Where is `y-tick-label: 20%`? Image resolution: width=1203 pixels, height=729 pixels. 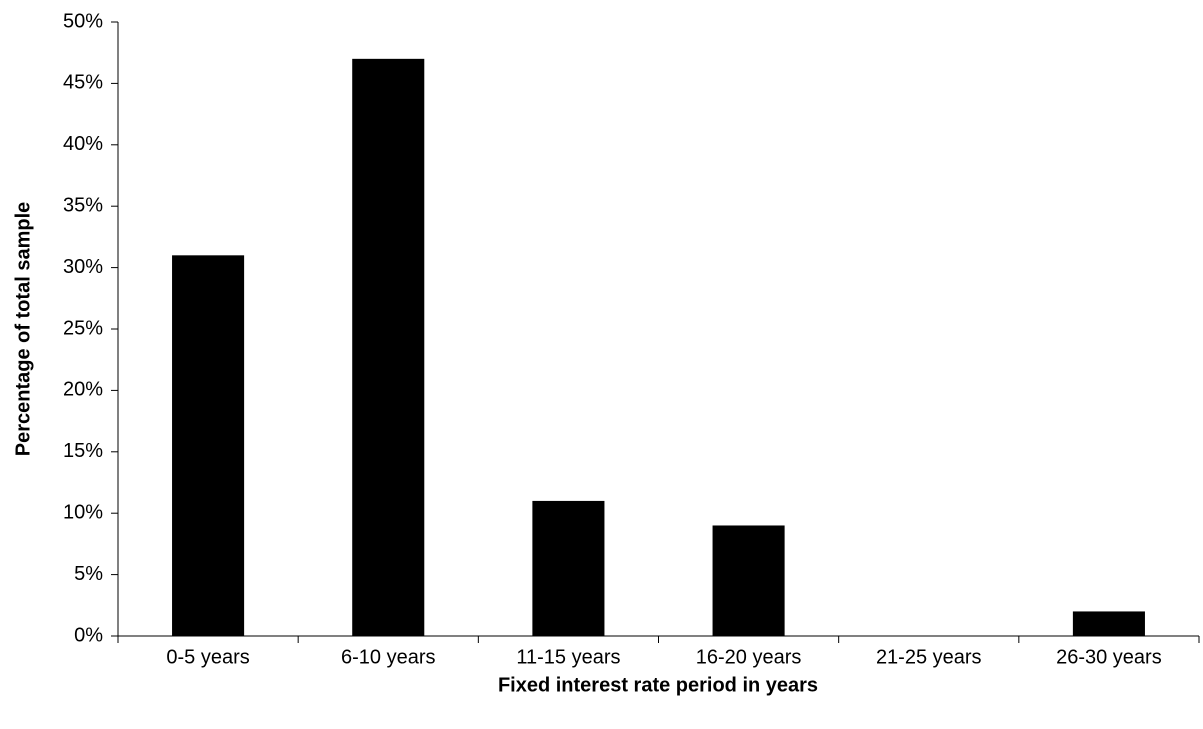 y-tick-label: 20% is located at coordinates (83, 390).